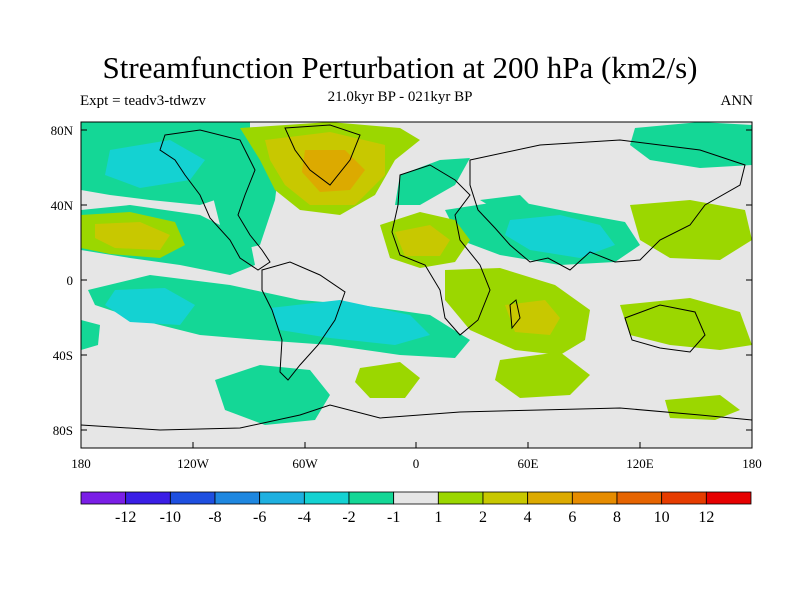 This screenshot has width=800, height=600. Describe the element at coordinates (528, 517) in the screenshot. I see `colorbar-label: 4` at that location.